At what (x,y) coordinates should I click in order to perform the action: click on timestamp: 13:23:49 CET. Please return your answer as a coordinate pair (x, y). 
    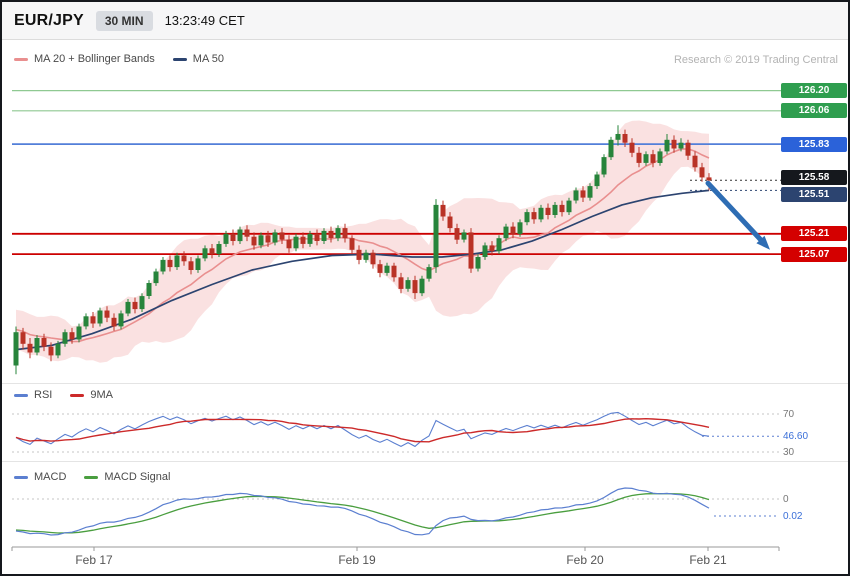
    Looking at the image, I should click on (204, 20).